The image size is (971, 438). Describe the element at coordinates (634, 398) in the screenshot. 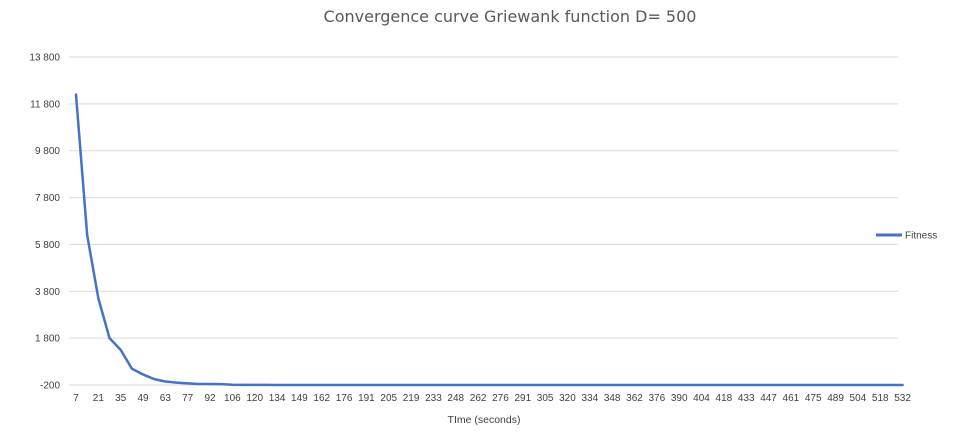

I see `x-tick-label: 362` at that location.